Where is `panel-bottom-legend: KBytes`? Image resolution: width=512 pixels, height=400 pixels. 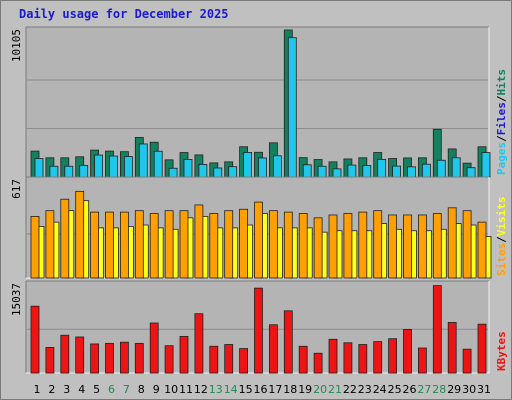
panel-bottom-legend: KBytes is located at coordinates (501, 351).